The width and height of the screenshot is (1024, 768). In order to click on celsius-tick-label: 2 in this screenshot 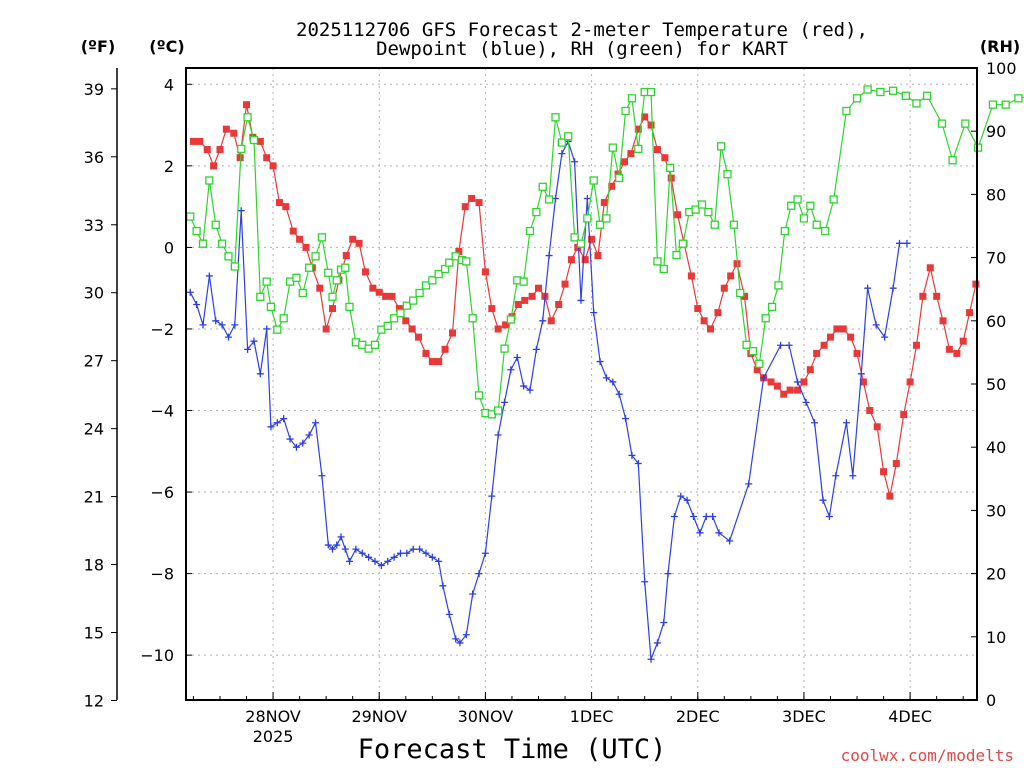, I will do `click(169, 166)`.